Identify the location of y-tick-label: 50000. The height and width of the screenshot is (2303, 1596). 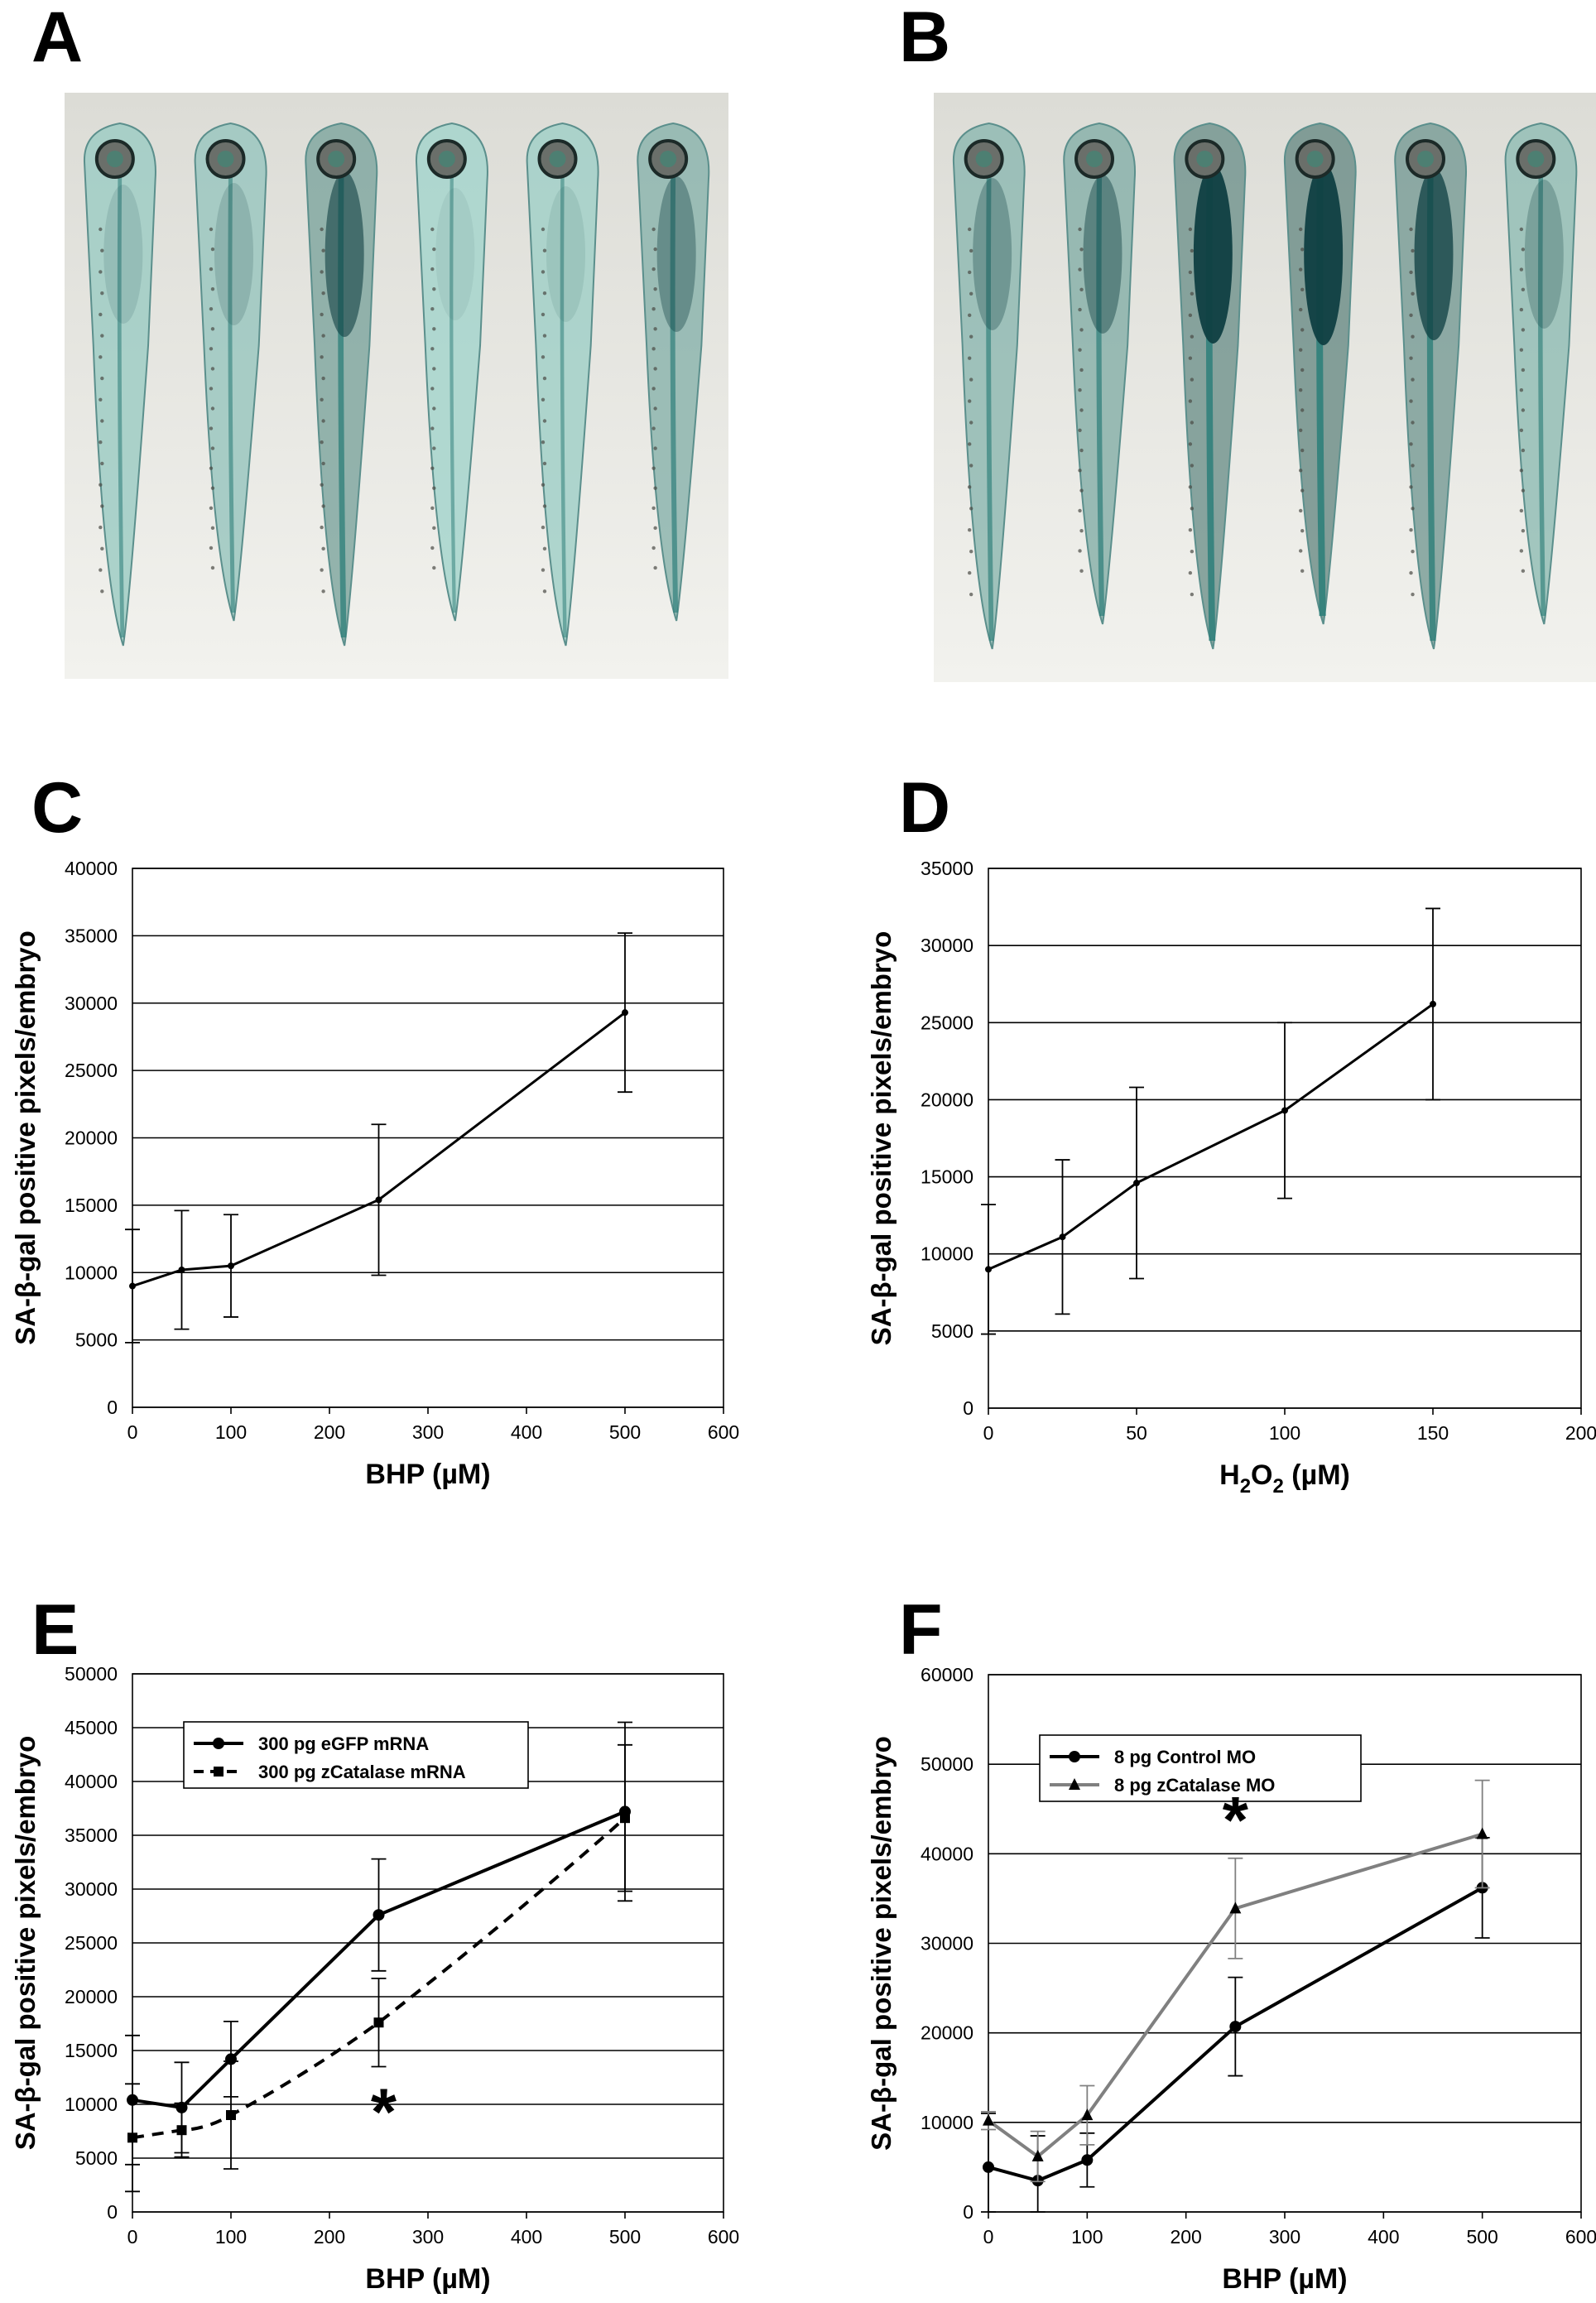
(947, 1764).